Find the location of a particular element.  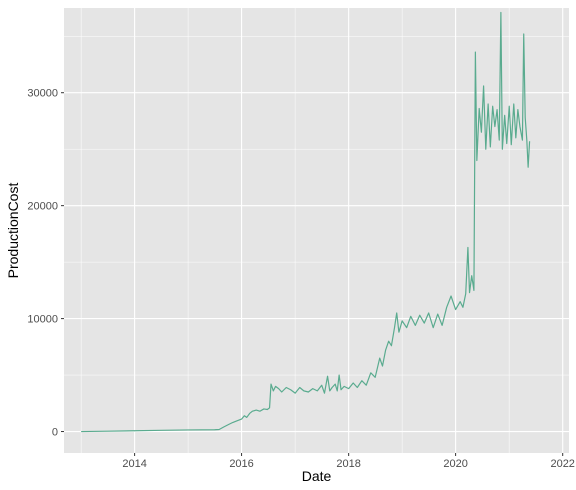

y-tick-label: 20000 is located at coordinates (42, 207).